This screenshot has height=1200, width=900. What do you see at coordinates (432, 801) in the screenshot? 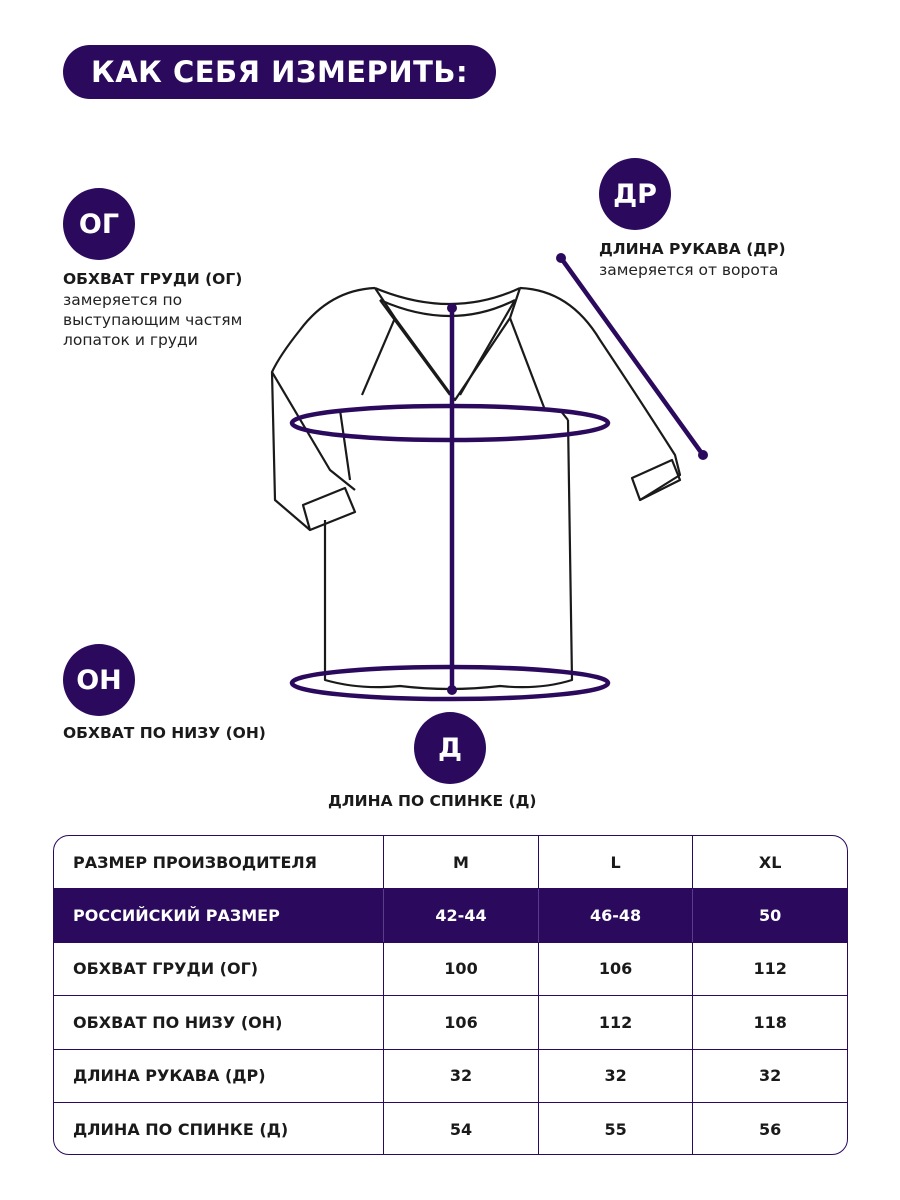
I see `d-label: ДЛИНА ПО СПИНКЕ (Д)` at bounding box center [432, 801].